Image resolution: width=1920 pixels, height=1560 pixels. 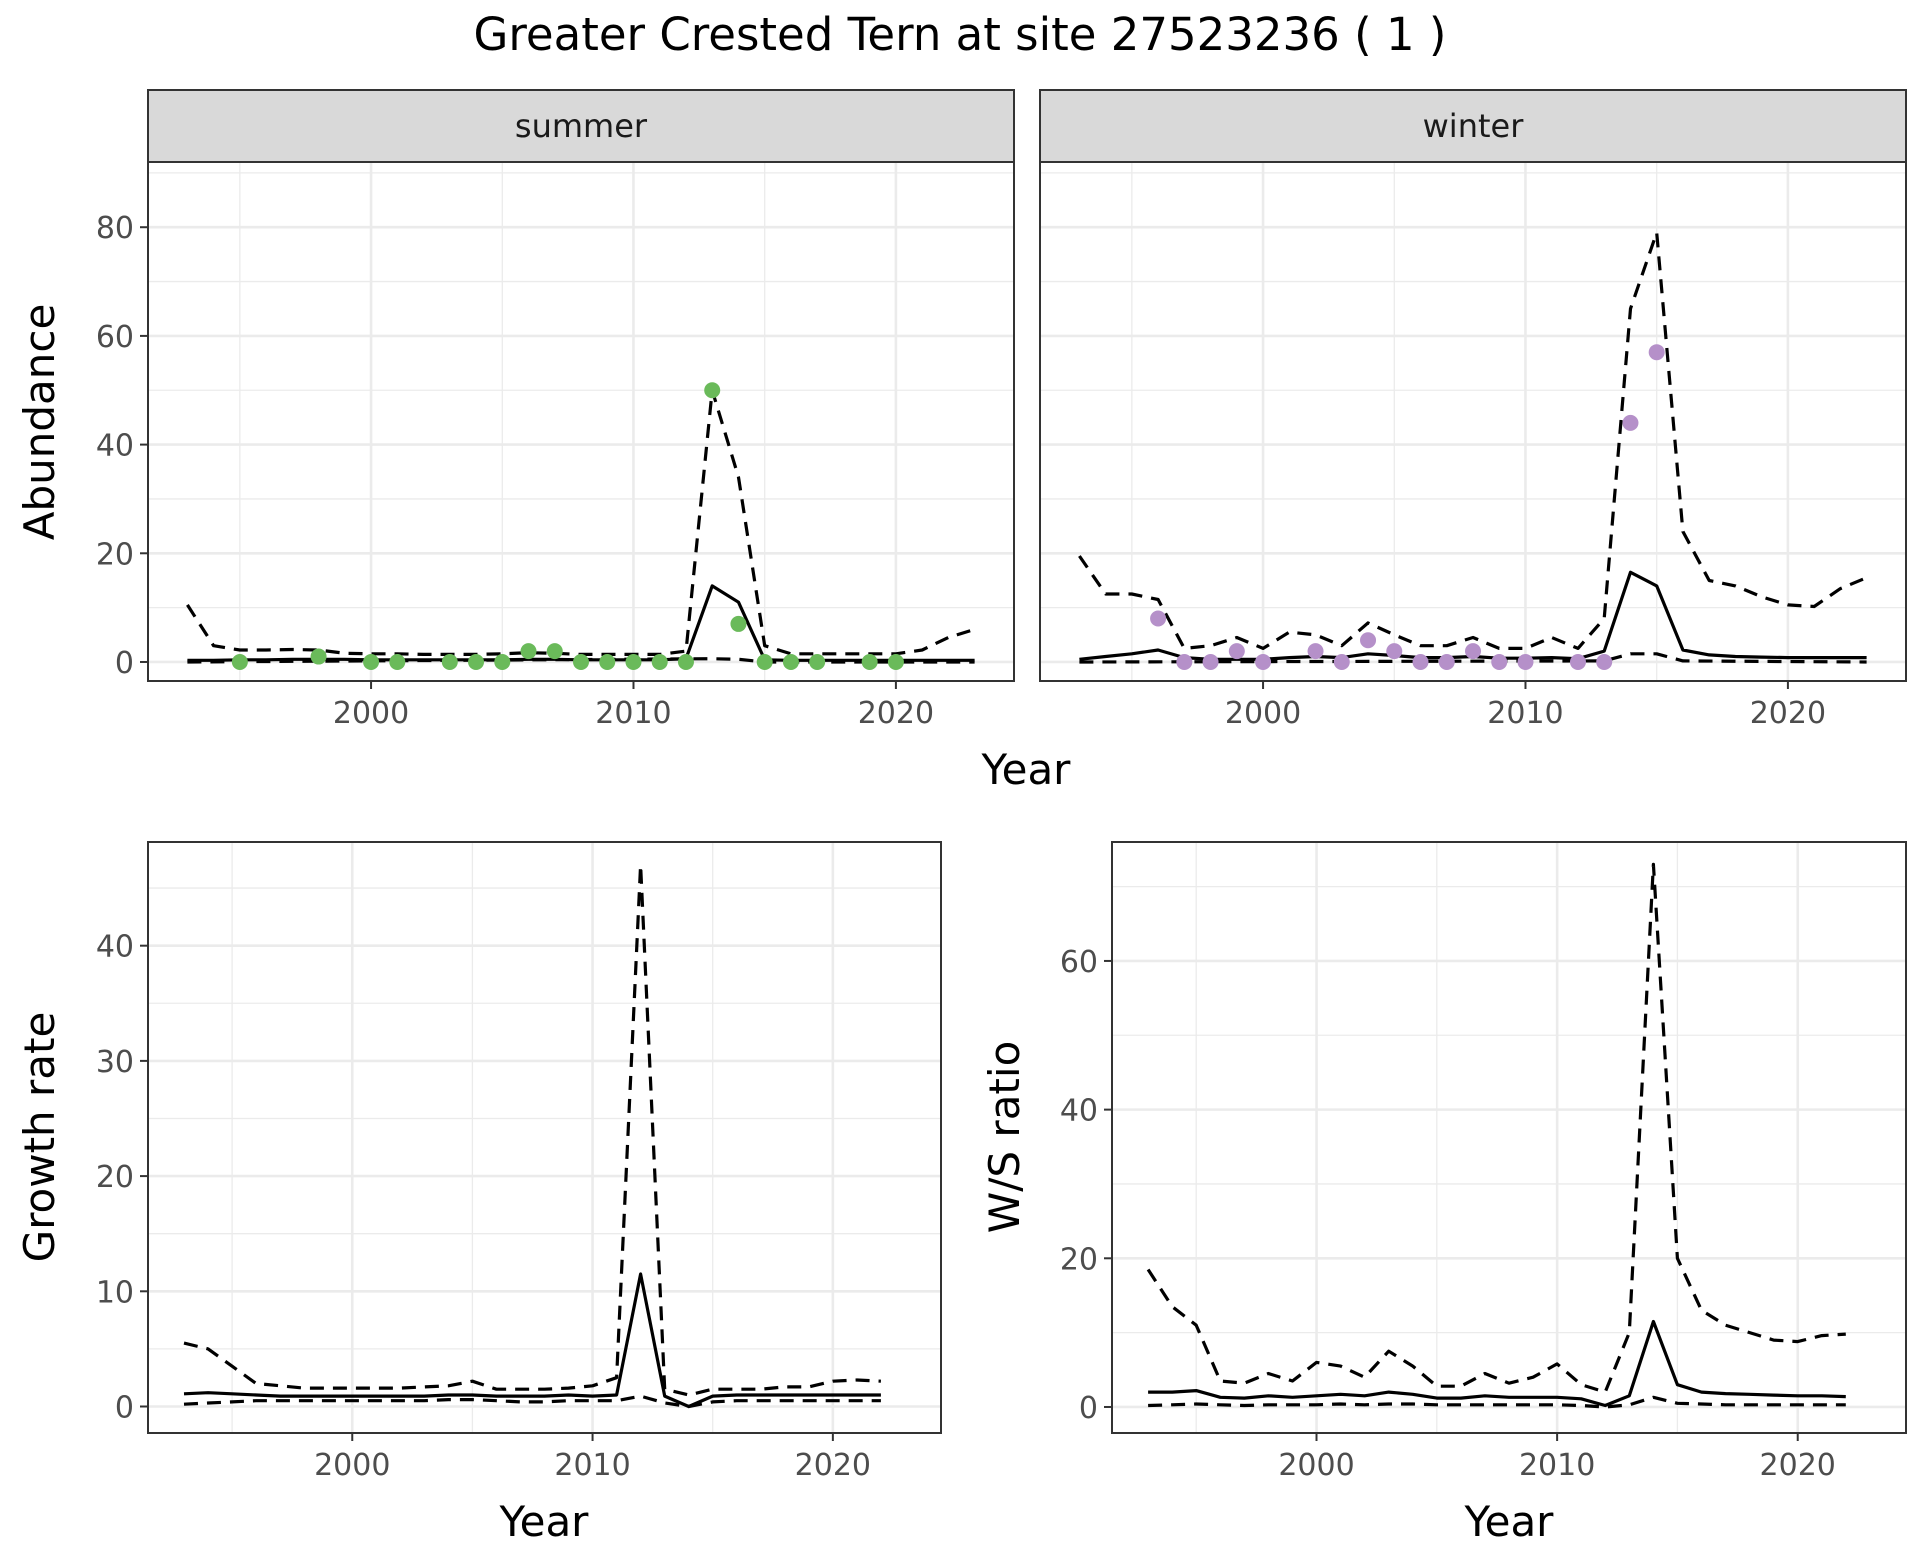 I want to click on y-axis-title: Abundance, so click(x=39, y=422).